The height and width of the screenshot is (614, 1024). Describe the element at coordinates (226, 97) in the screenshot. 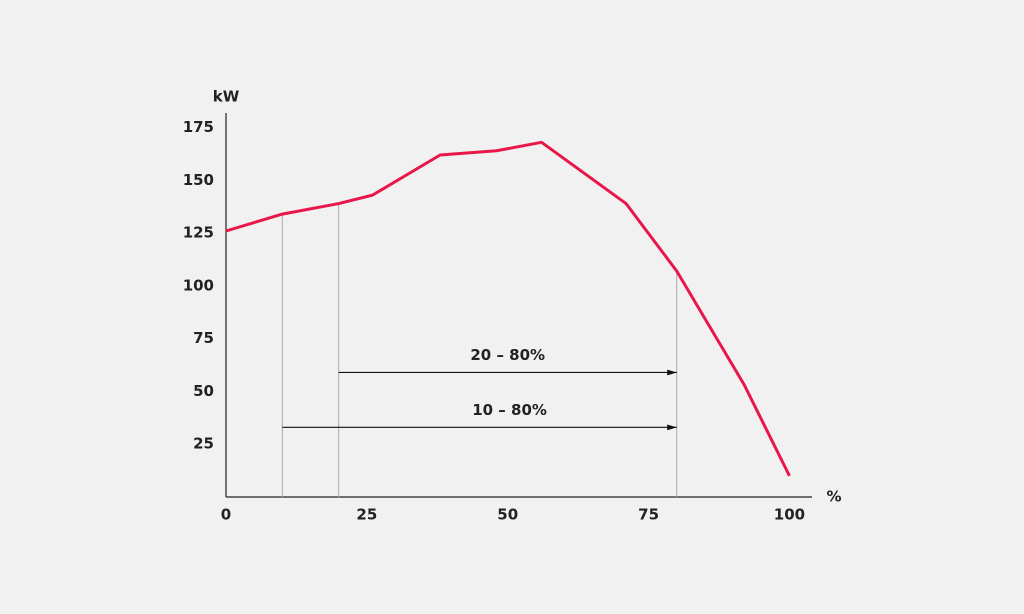

I see `y-axis-label: kW` at that location.